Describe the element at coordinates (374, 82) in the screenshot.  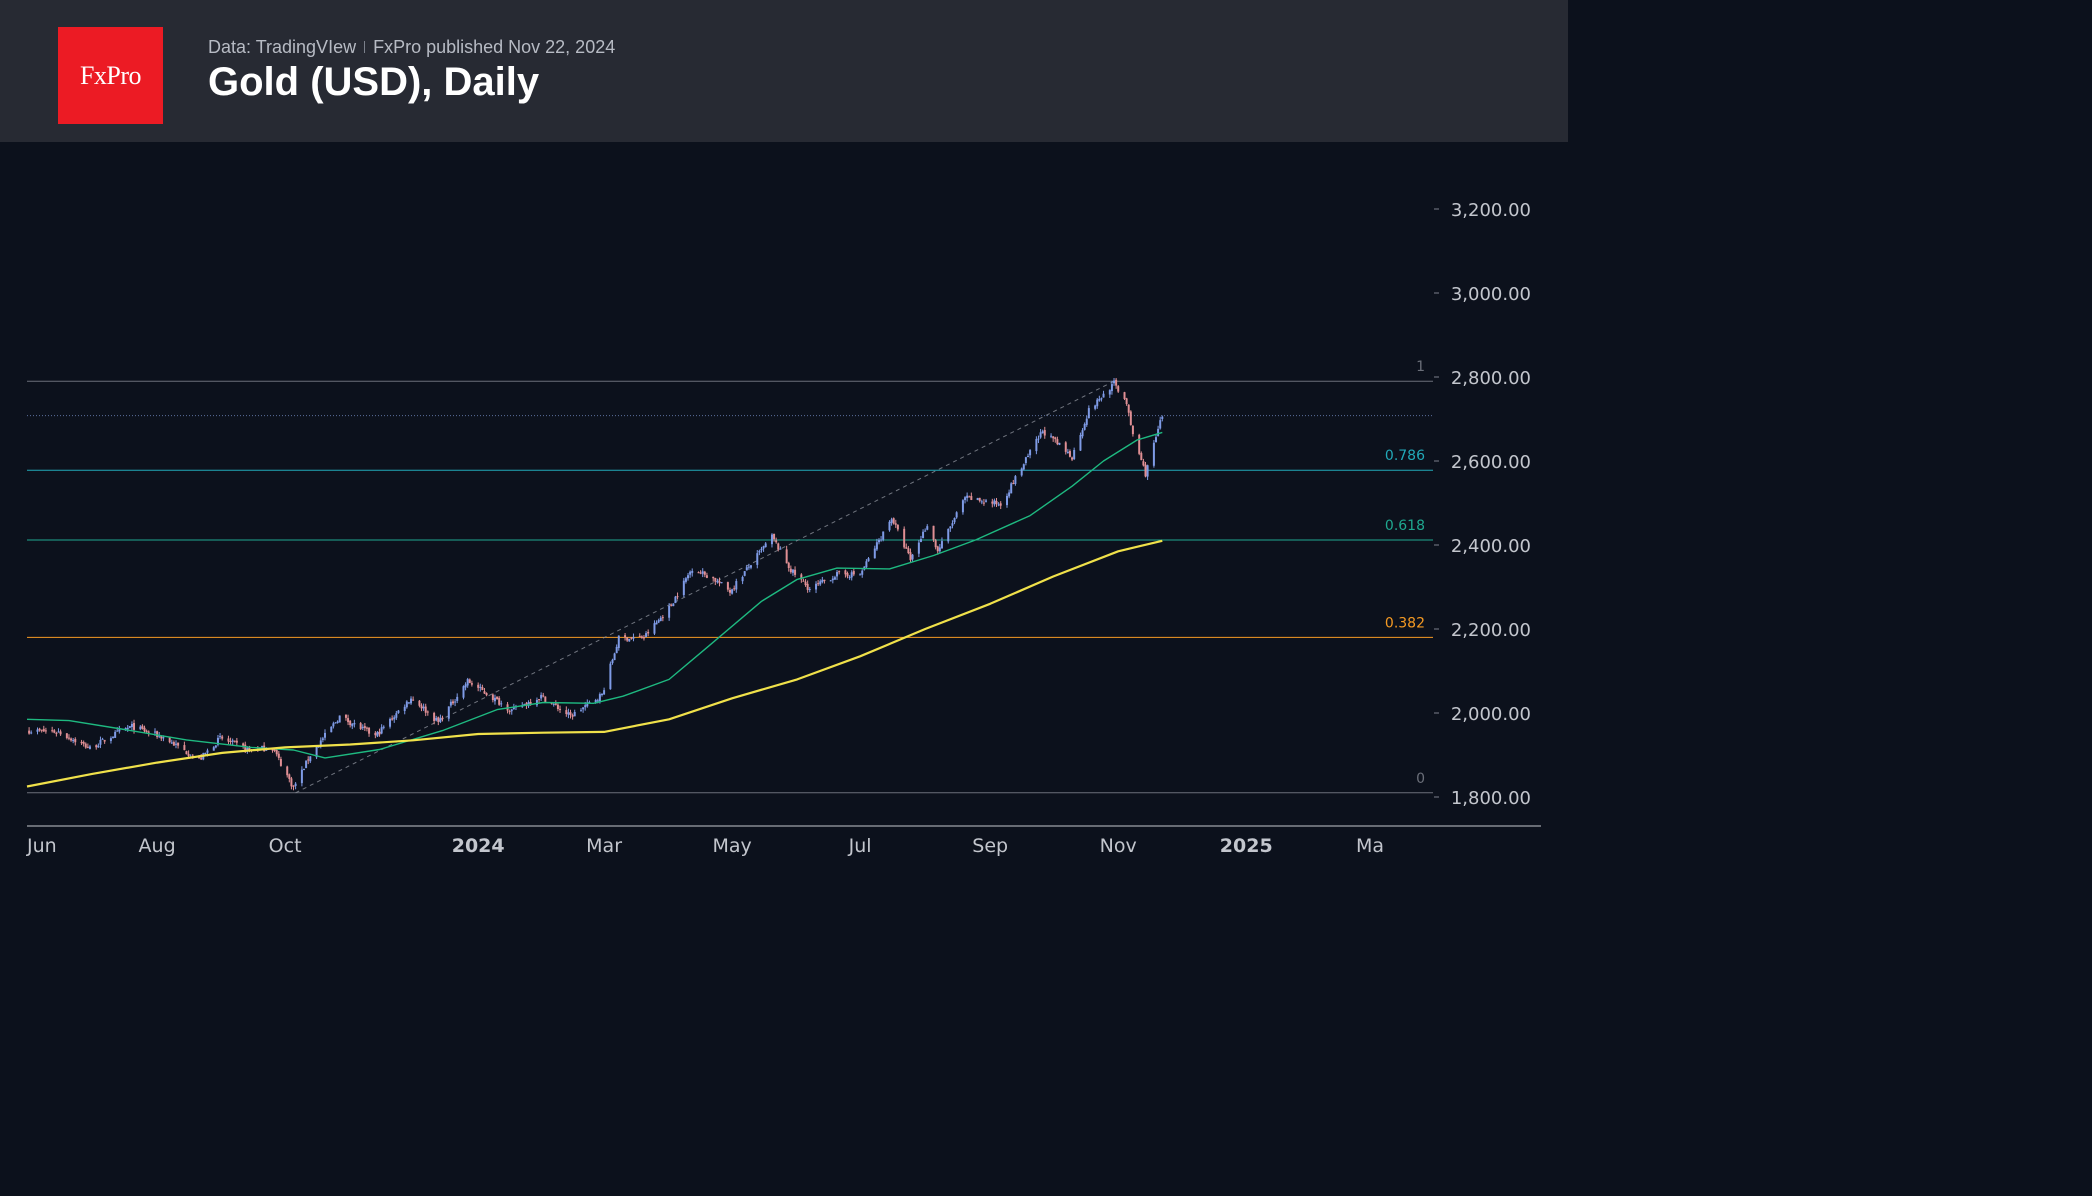
I see `chart-title: Gold (USD), Daily` at that location.